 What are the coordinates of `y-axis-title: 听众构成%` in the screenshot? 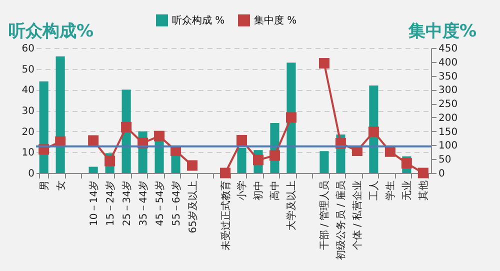 It's located at (51, 32).